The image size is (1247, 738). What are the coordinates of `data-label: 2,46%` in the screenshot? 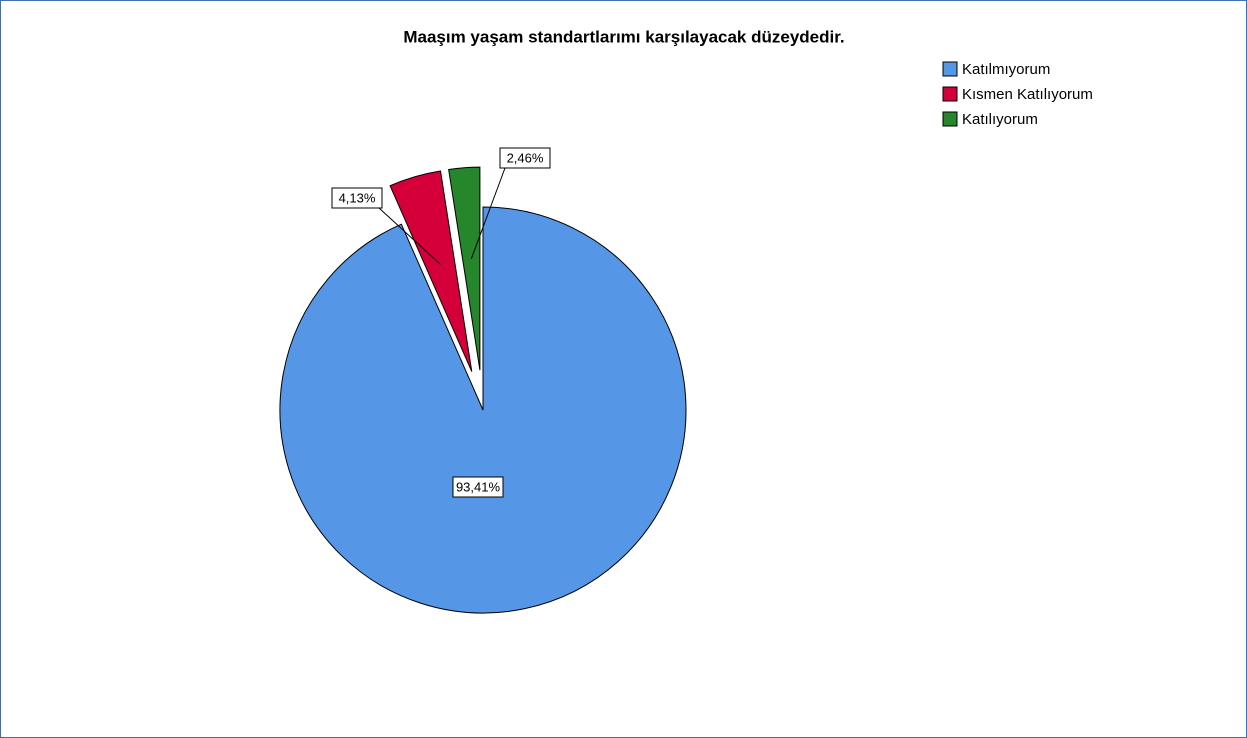 It's located at (525, 157).